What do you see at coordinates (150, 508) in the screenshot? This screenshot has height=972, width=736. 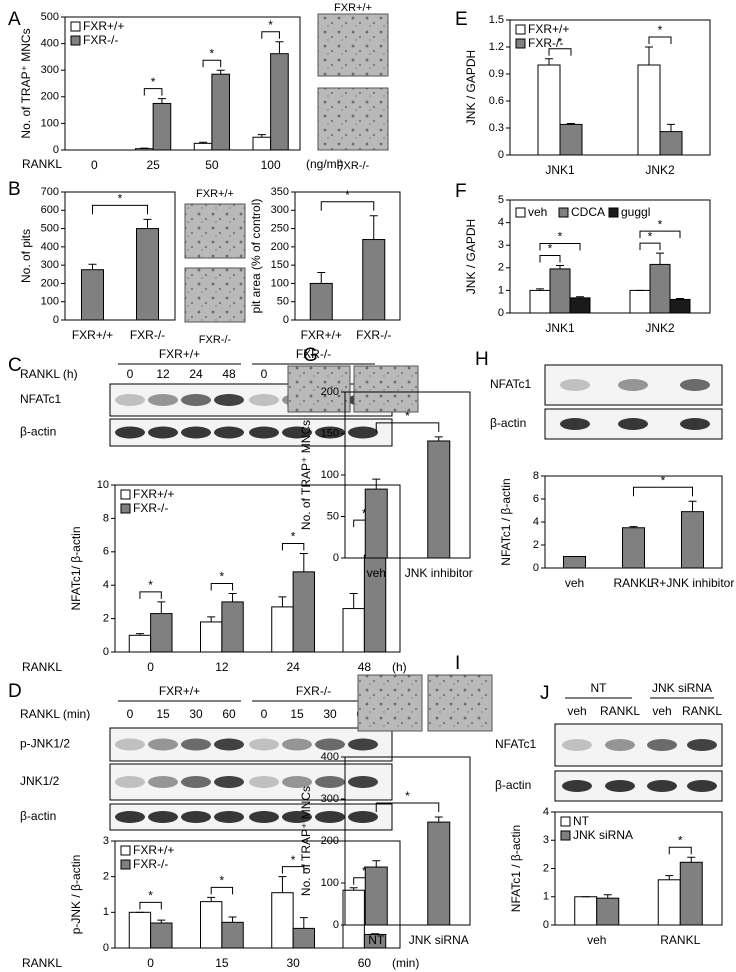 I see `legend-label: FXR-/-` at bounding box center [150, 508].